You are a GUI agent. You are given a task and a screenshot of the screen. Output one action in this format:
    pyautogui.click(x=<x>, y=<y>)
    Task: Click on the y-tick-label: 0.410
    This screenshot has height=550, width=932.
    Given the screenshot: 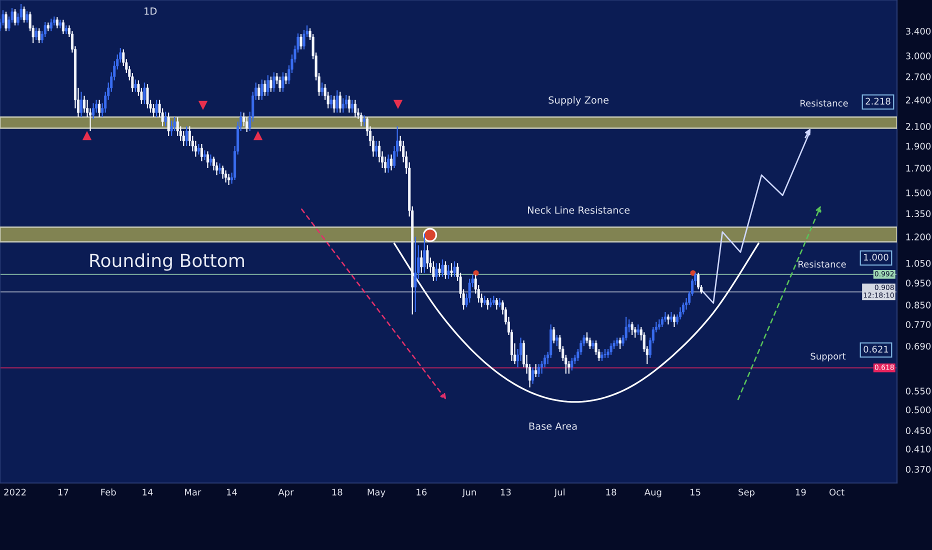 What is the action you would take?
    pyautogui.click(x=918, y=449)
    